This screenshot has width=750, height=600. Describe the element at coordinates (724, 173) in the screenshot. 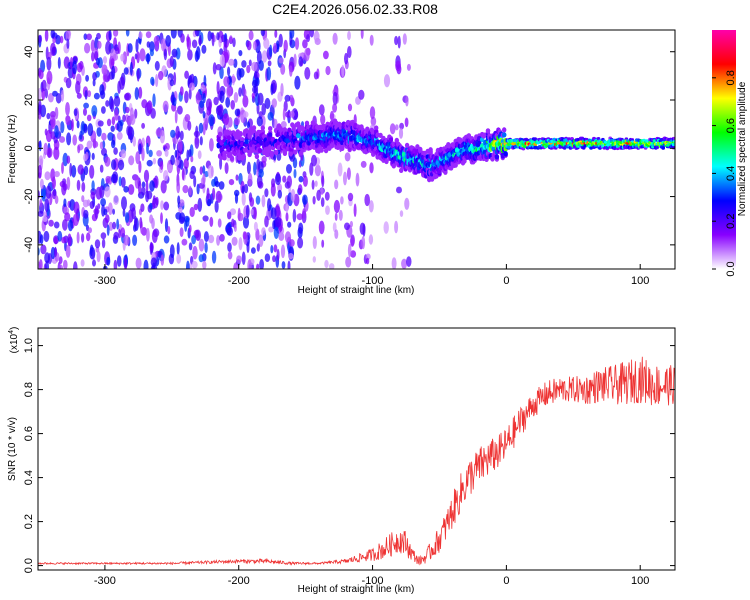

I see `colorbar-ticks: 0.0 0.2 0.4 0.6 0.8` at that location.